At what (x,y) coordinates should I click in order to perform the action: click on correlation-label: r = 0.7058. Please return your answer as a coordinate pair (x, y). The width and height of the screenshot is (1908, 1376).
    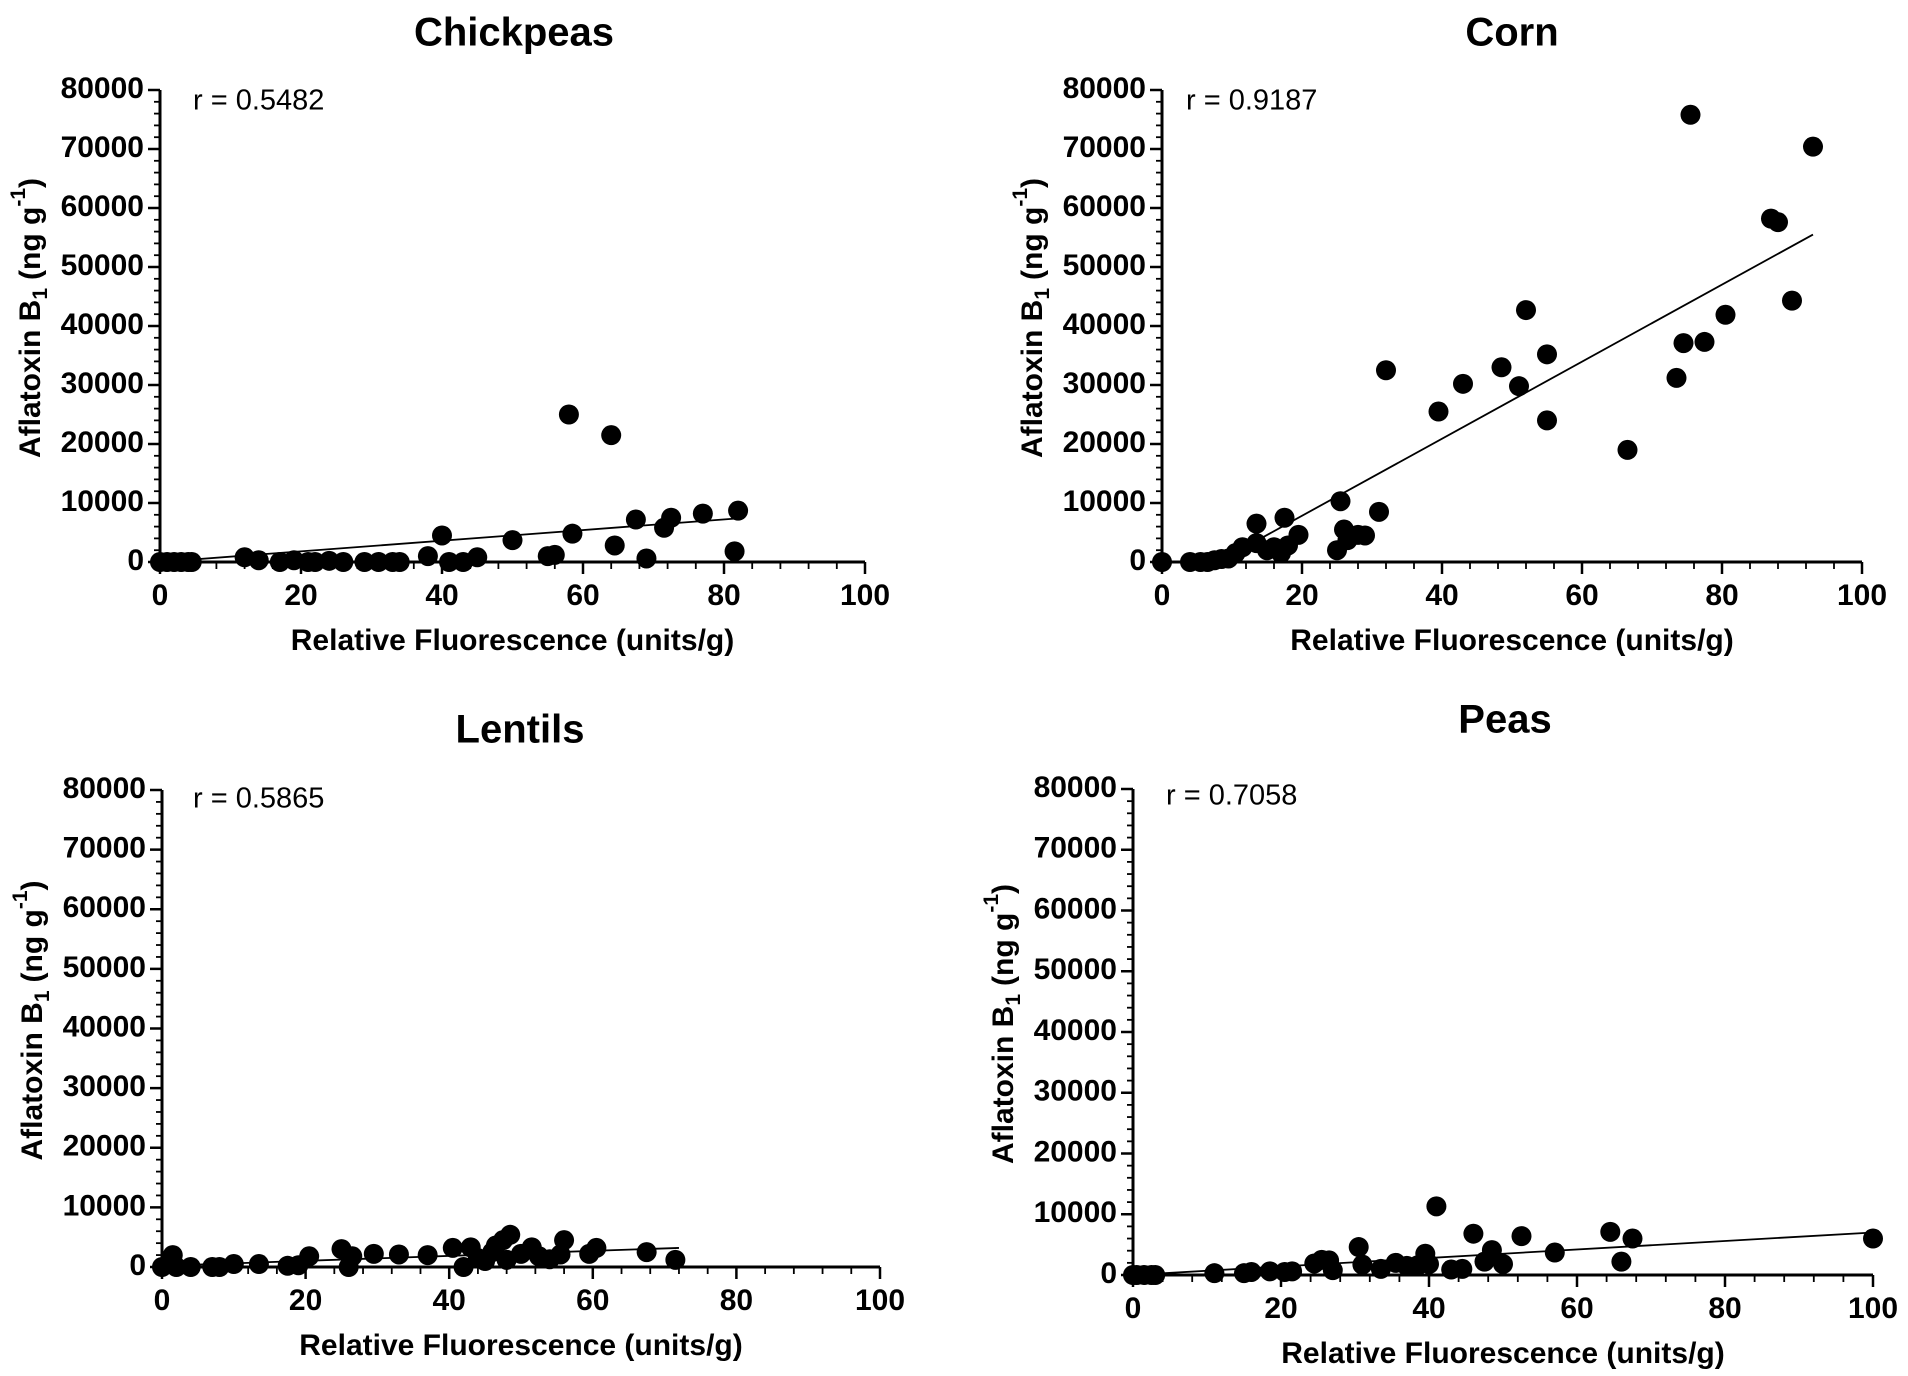
    Looking at the image, I should click on (1231, 796).